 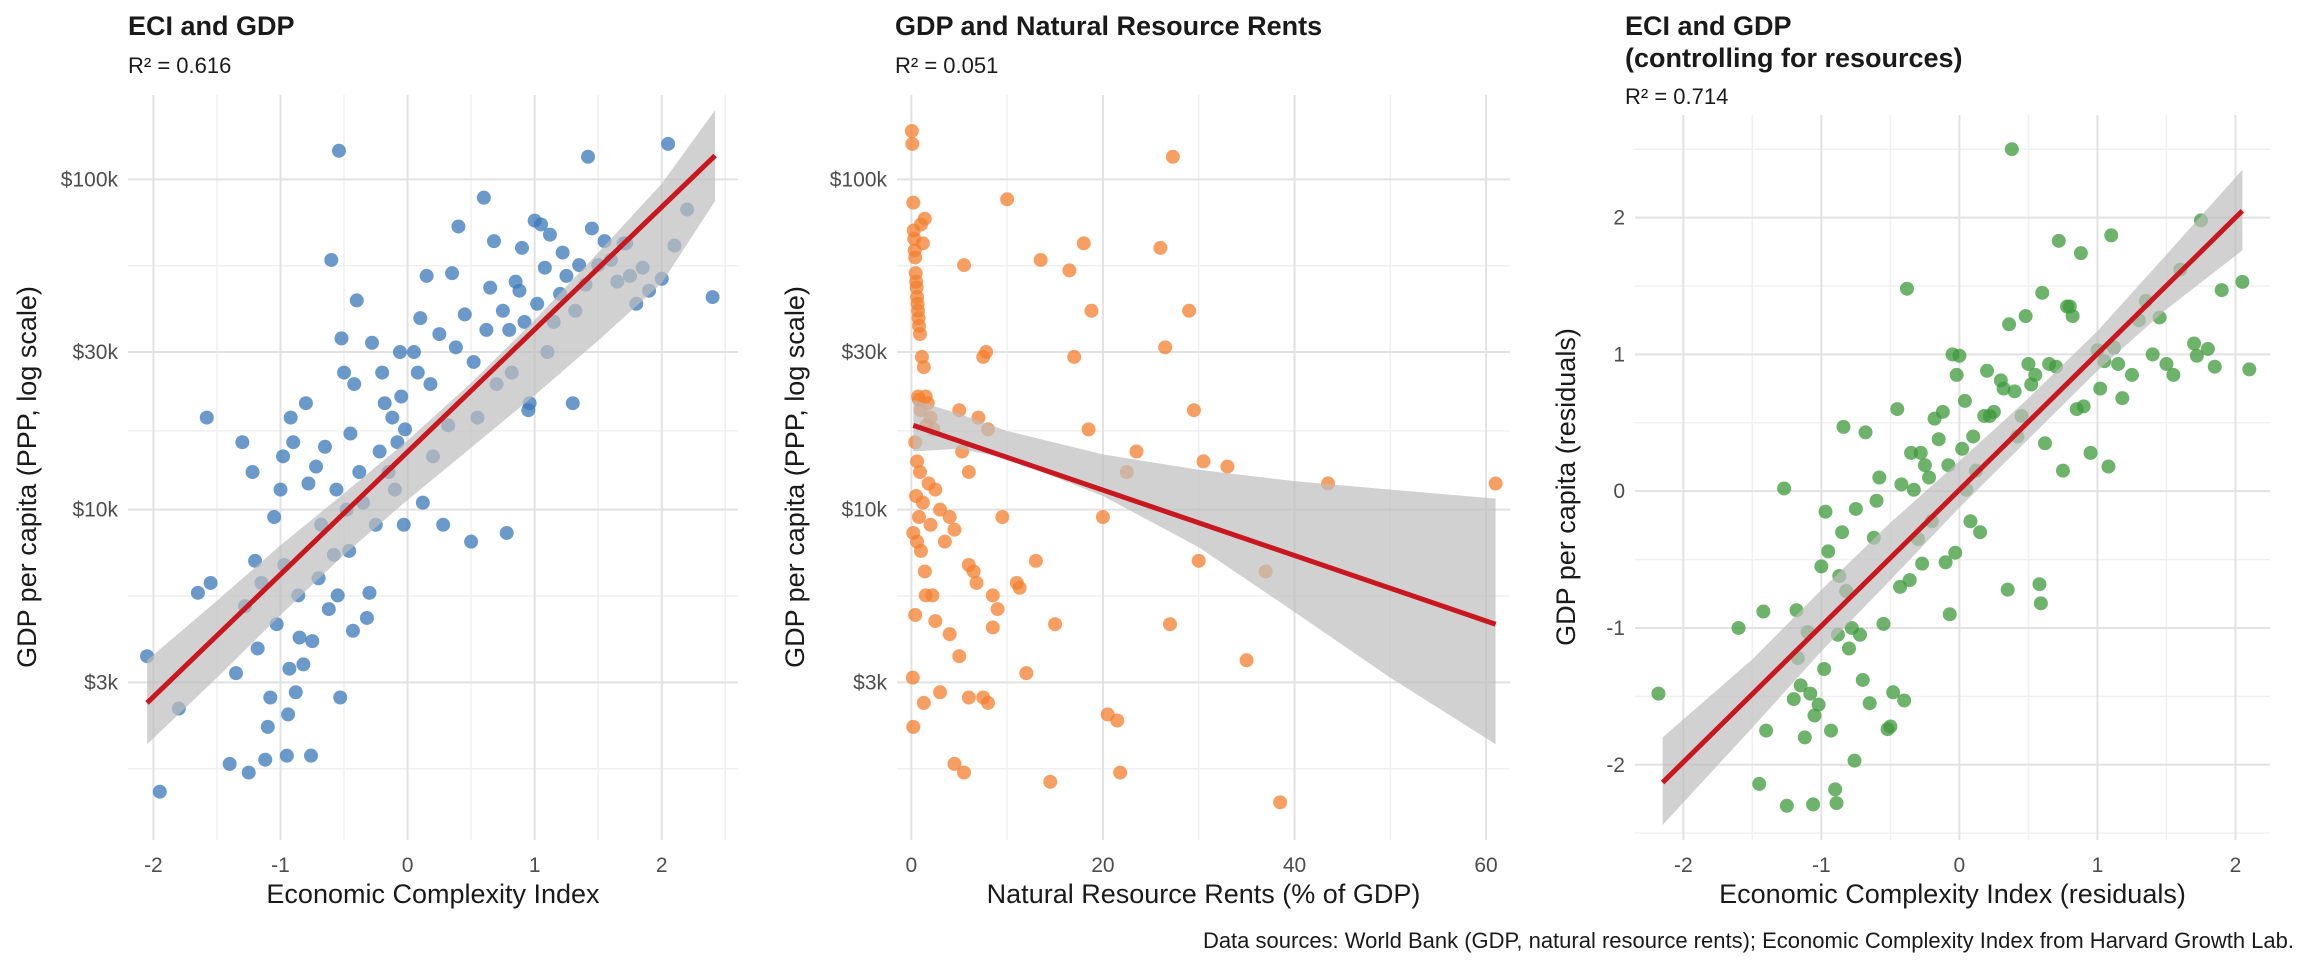 What do you see at coordinates (433, 894) in the screenshot?
I see `x-axis-label: Economic Complexity Index` at bounding box center [433, 894].